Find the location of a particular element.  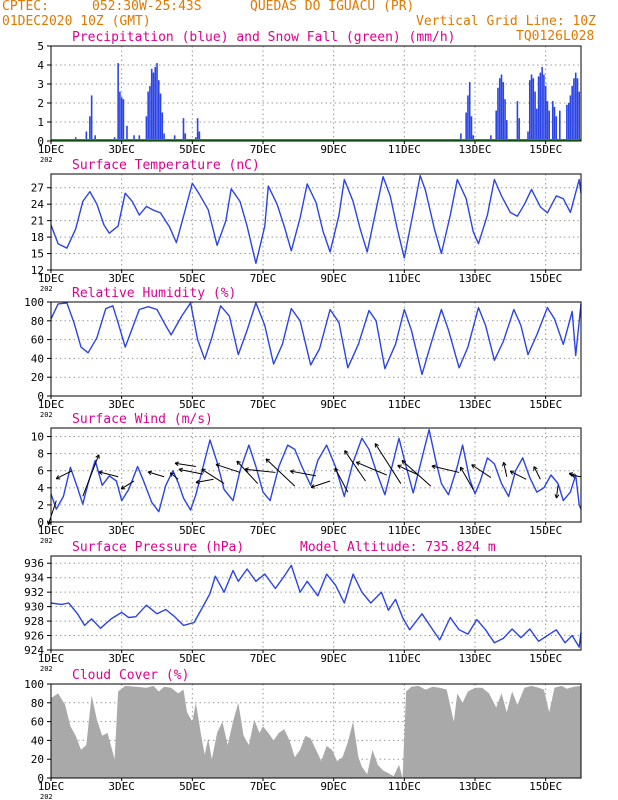

y-tick-label: 24 is located at coordinates (38, 204).